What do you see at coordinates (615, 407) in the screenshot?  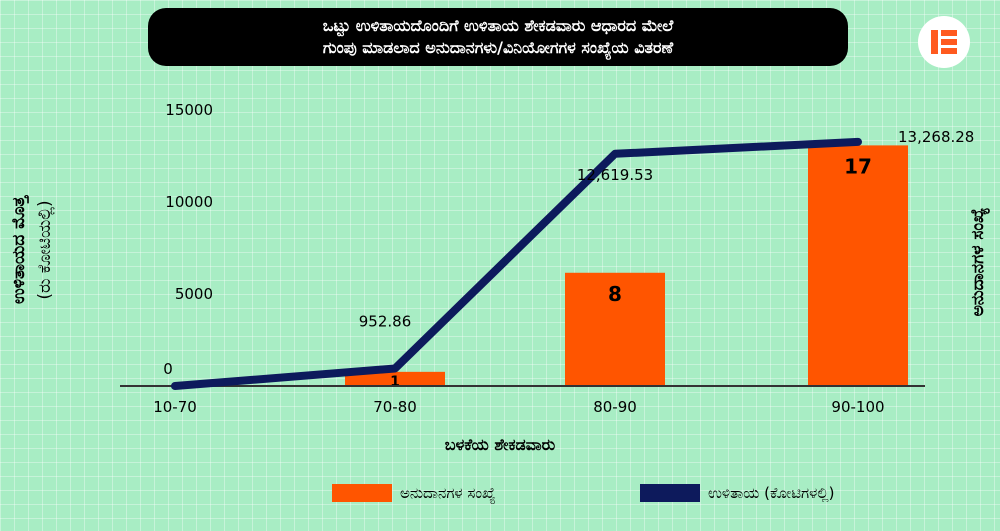 I see `x-tick-label: 80-90` at bounding box center [615, 407].